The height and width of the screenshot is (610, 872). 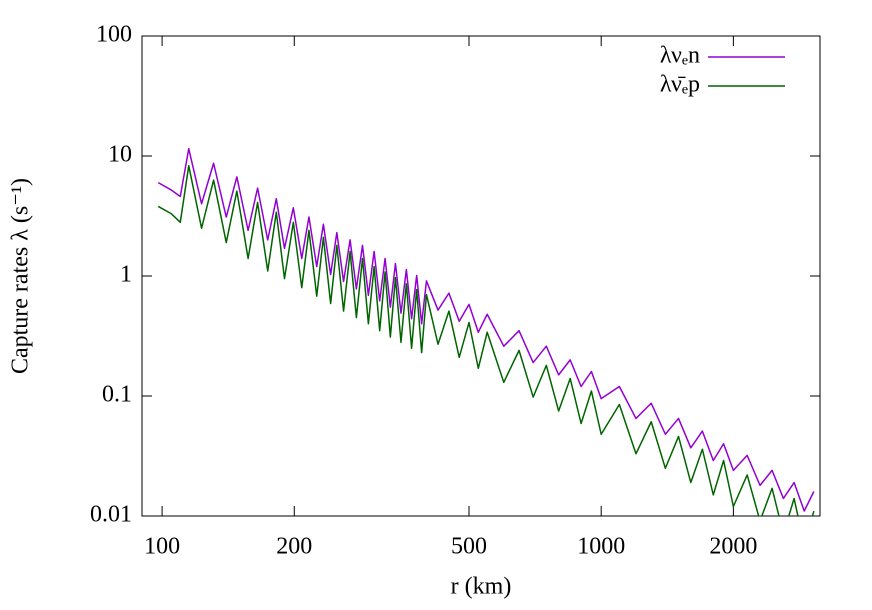 I want to click on x-tick-label: 100, so click(x=162, y=547).